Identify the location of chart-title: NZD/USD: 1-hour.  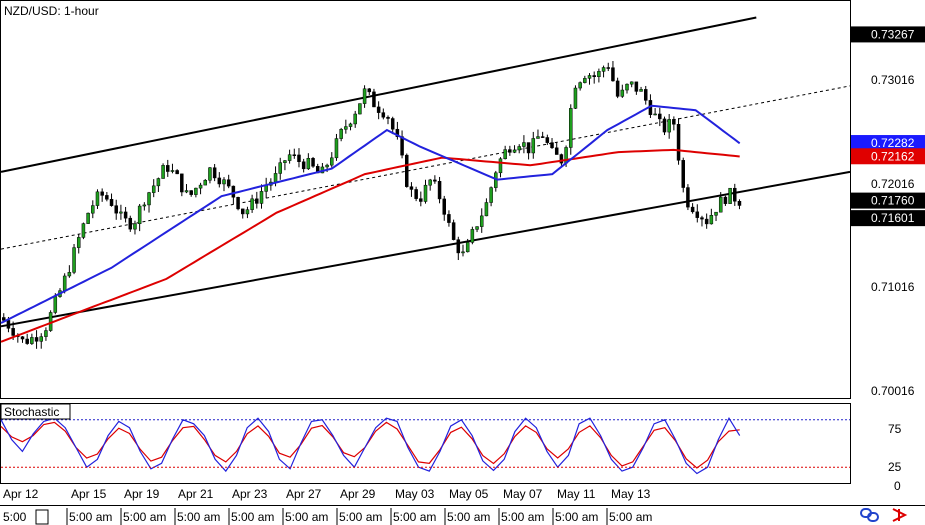
(51, 11).